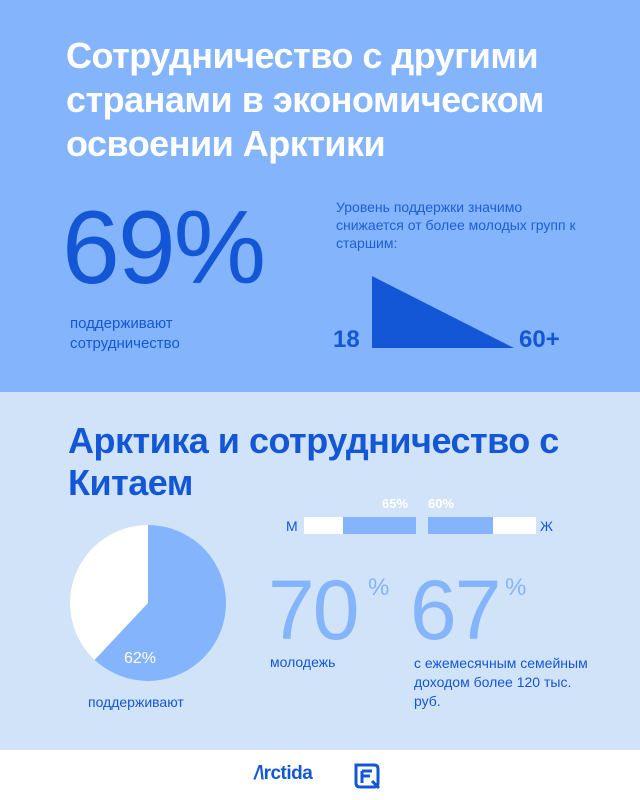 This screenshot has width=640, height=800. I want to click on female-support-bar, so click(482, 525).